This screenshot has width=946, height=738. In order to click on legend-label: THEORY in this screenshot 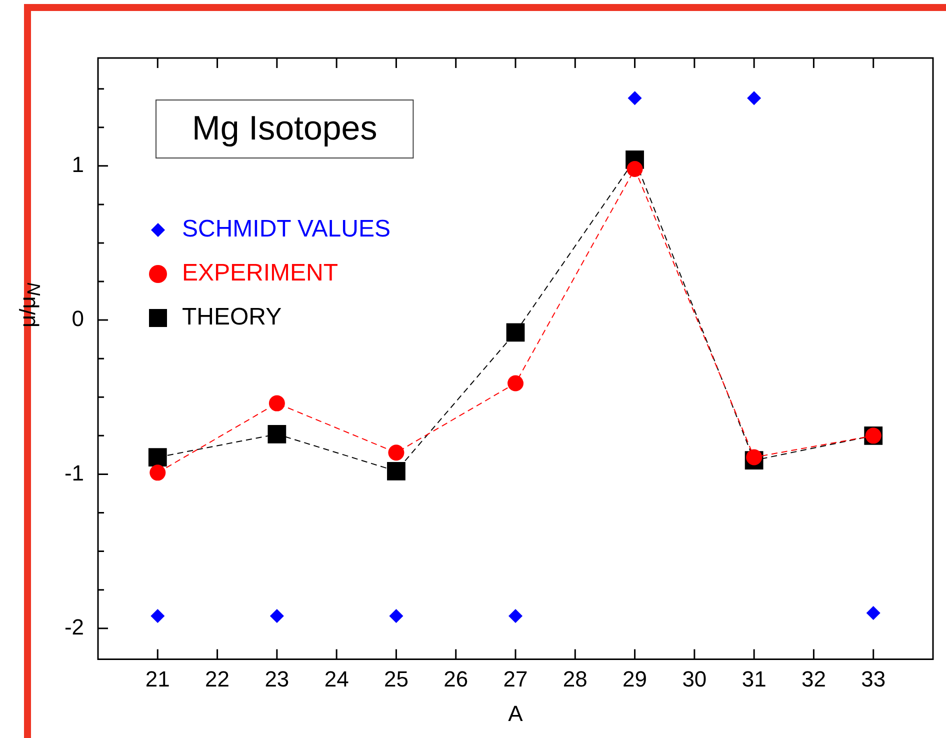, I will do `click(232, 317)`.